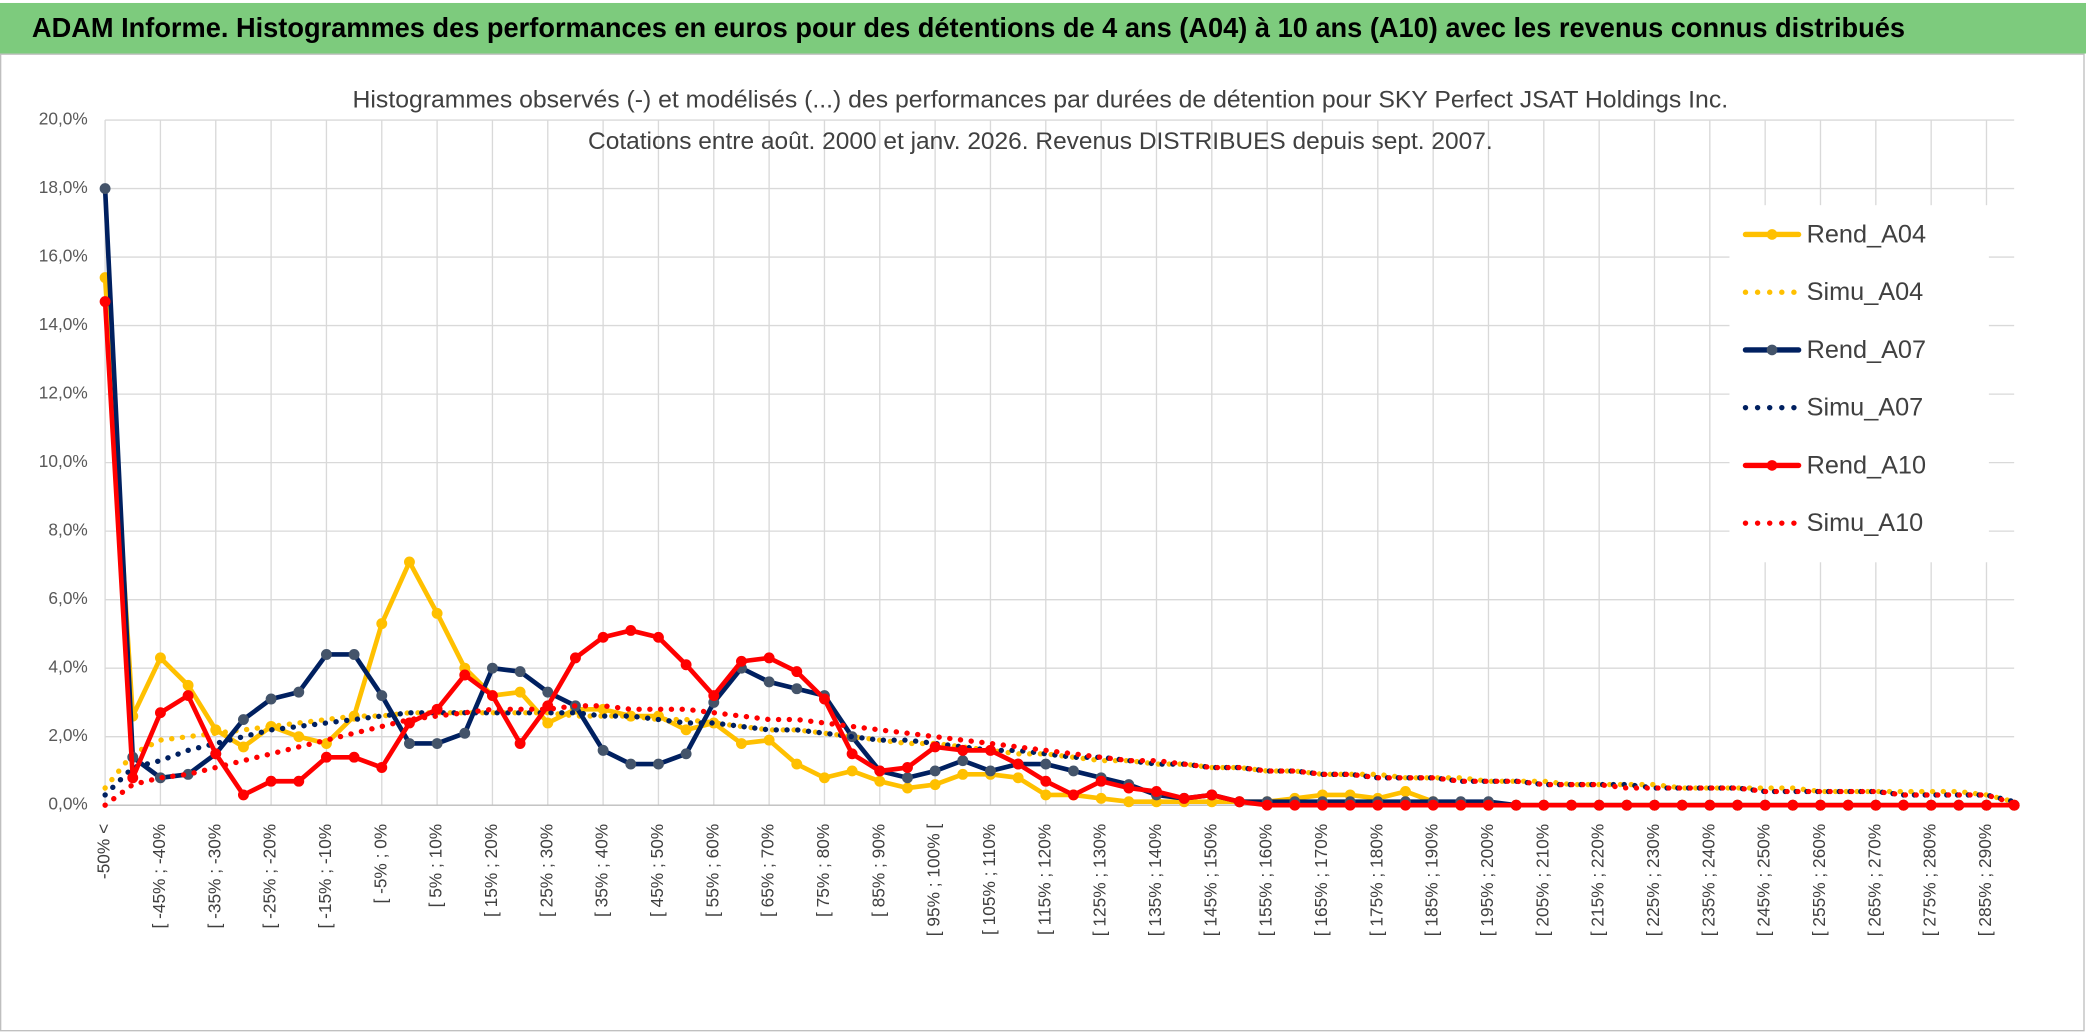 The height and width of the screenshot is (1033, 2086). I want to click on x-tick-label: [ -5% ; 0%, so click(380, 864).